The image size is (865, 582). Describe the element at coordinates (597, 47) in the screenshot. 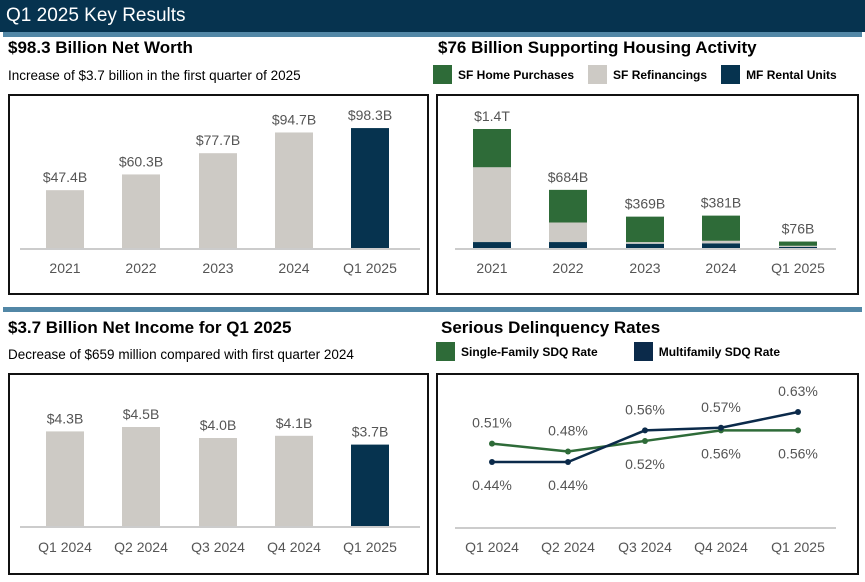

I see `housing-title: $76 Billion Supporting Housing Activity` at that location.